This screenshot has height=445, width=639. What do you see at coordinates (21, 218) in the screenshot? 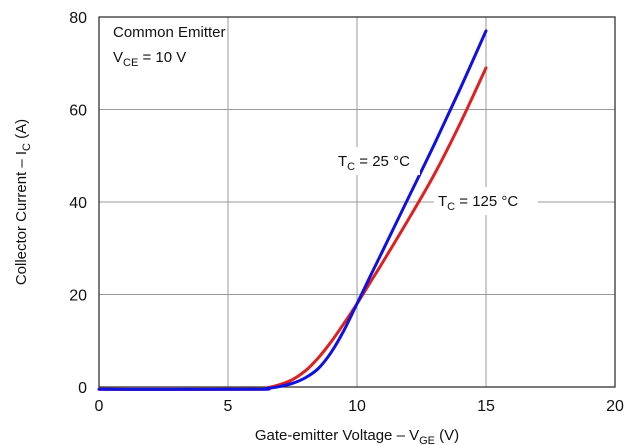
I see `y-axis-label-main: Collector Current – I` at bounding box center [21, 218].